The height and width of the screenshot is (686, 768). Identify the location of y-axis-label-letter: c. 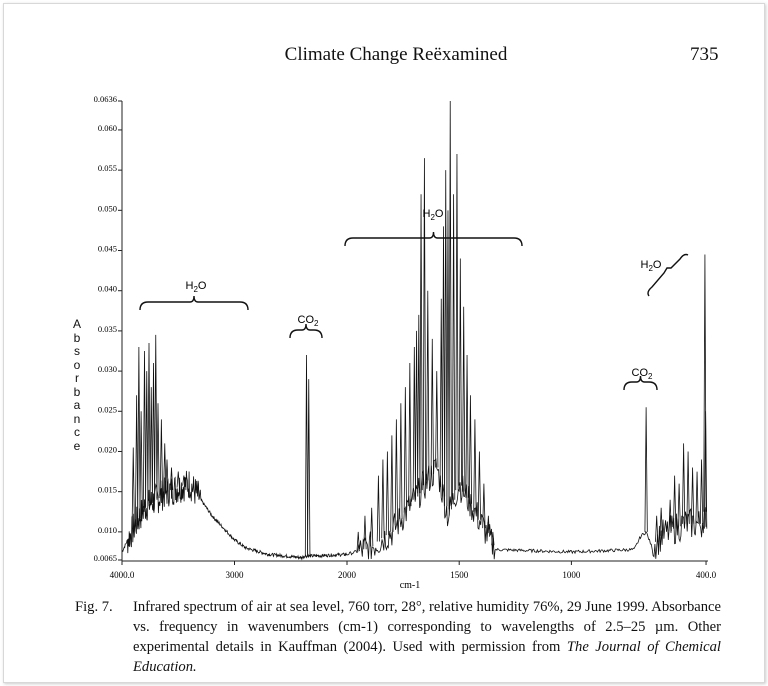
(77, 432).